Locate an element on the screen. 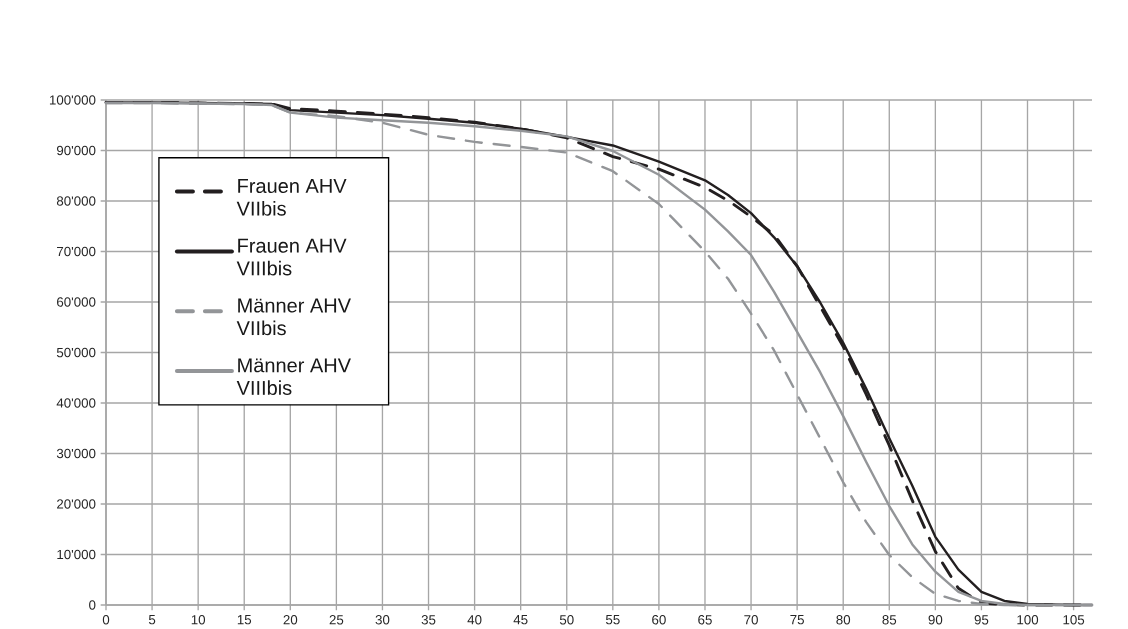  x-tick-label: 45 is located at coordinates (520, 620).